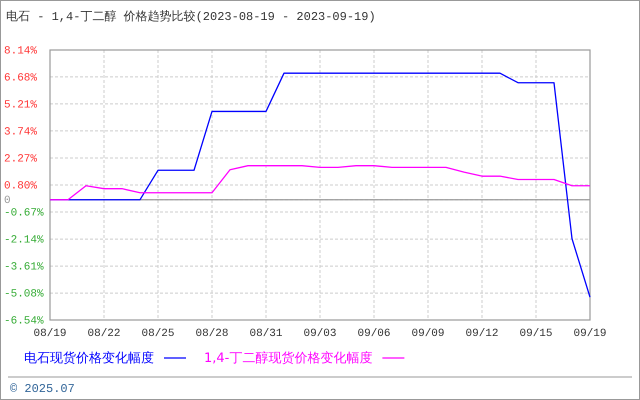  I want to click on y-tick-label: 0.80%, so click(21, 186).